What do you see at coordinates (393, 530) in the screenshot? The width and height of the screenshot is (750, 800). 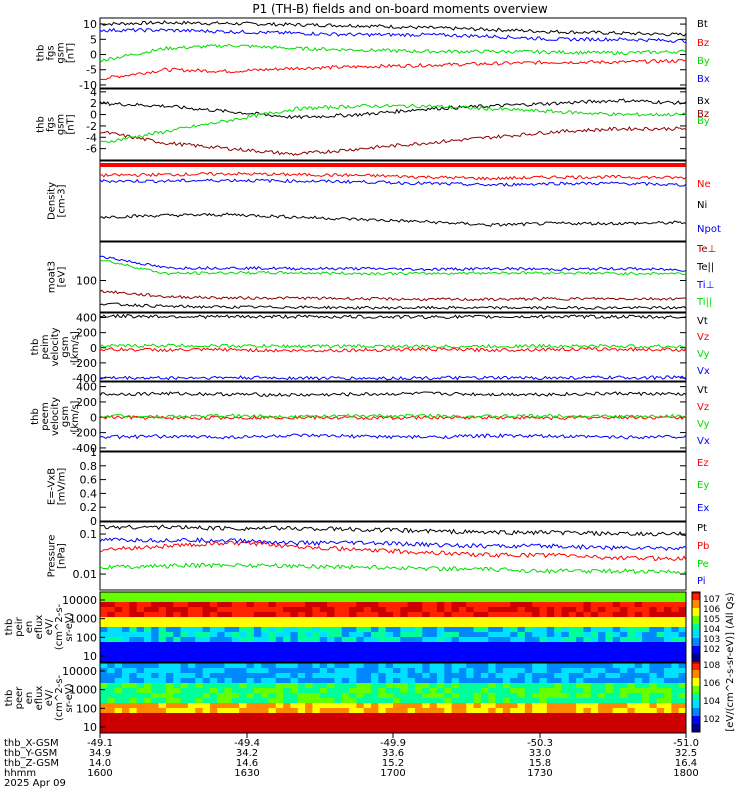 I see `series-line-Pt` at bounding box center [393, 530].